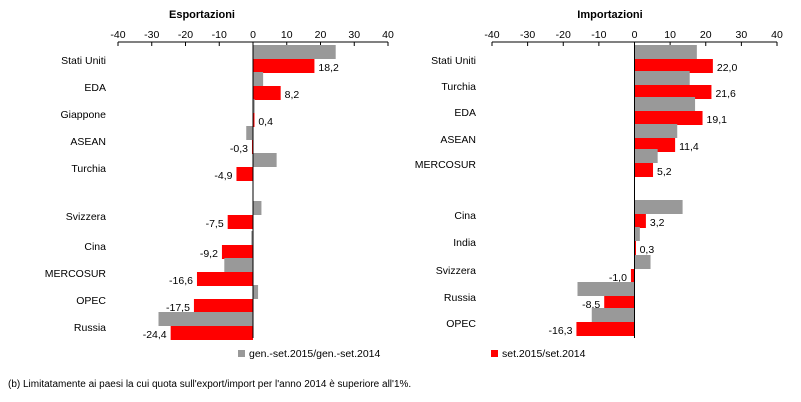  Describe the element at coordinates (239, 149) in the screenshot. I see `data-label: -0,3` at that location.